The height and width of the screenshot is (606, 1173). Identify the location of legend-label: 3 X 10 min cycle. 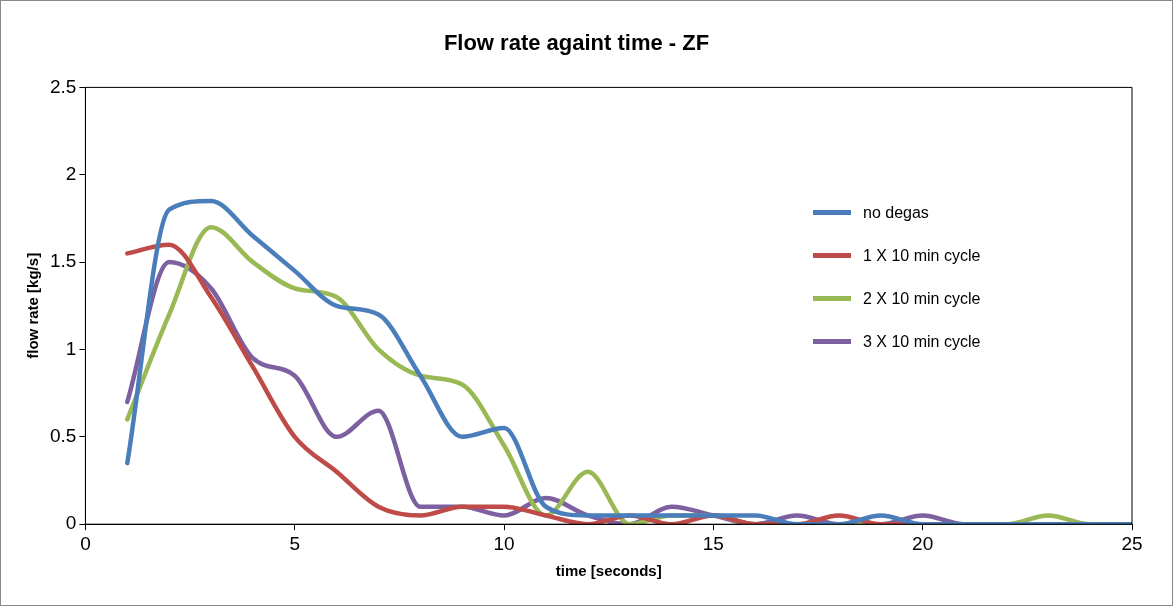
(922, 341).